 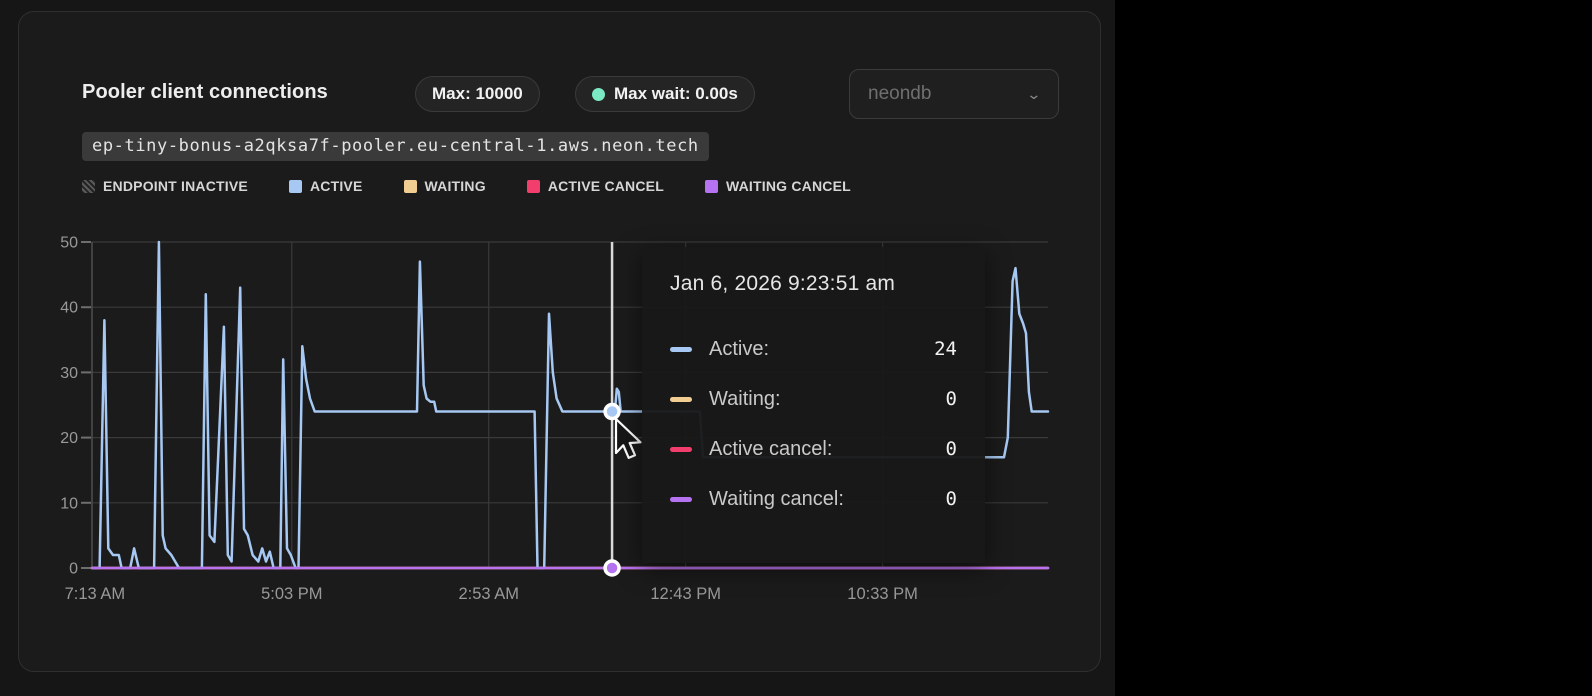 What do you see at coordinates (69, 503) in the screenshot?
I see `y-tick-label: 10` at bounding box center [69, 503].